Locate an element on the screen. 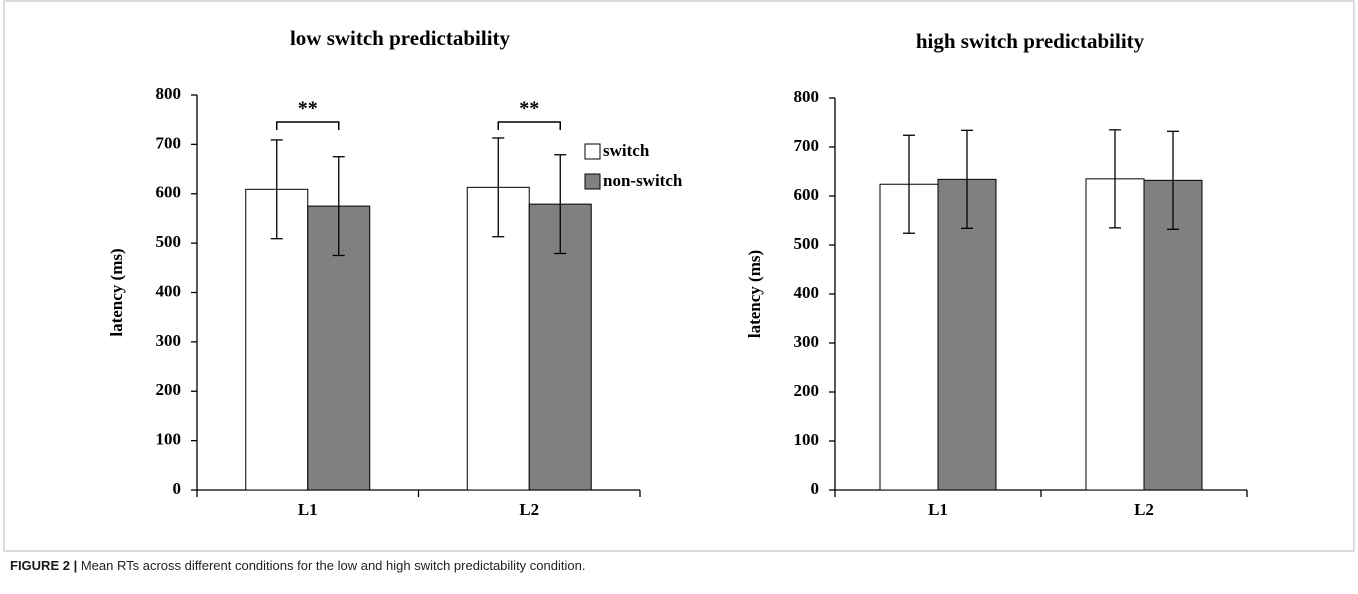 The image size is (1358, 594). legend-label: non-switch is located at coordinates (643, 180).